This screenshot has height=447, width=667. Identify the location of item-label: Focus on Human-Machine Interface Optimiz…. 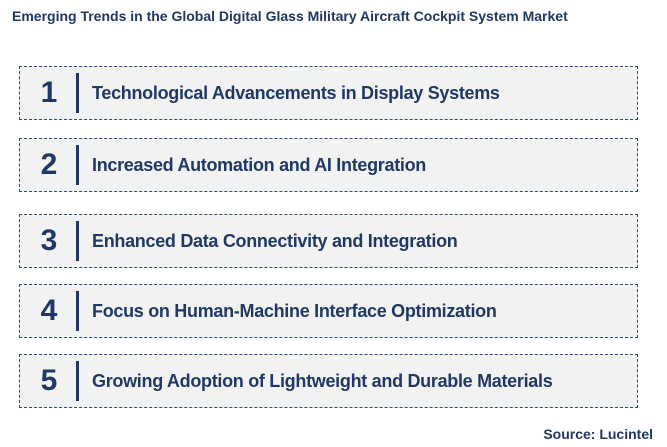
(294, 310).